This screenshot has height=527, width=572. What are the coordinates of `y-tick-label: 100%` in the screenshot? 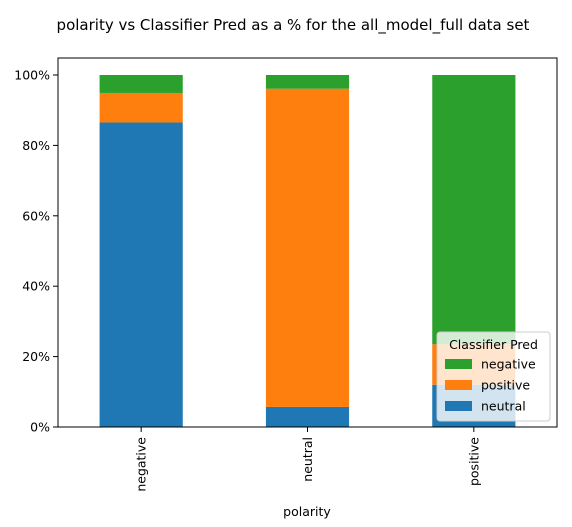 It's located at (32, 75).